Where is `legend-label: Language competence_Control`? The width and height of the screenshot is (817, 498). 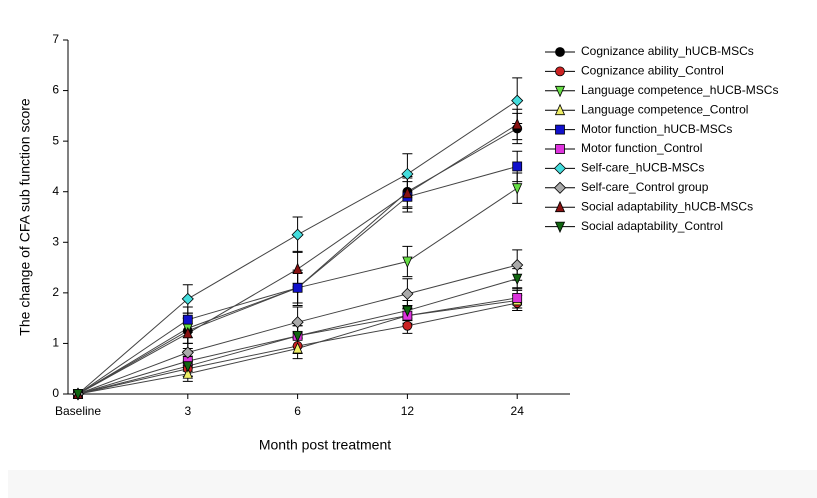 legend-label: Language competence_Control is located at coordinates (664, 109).